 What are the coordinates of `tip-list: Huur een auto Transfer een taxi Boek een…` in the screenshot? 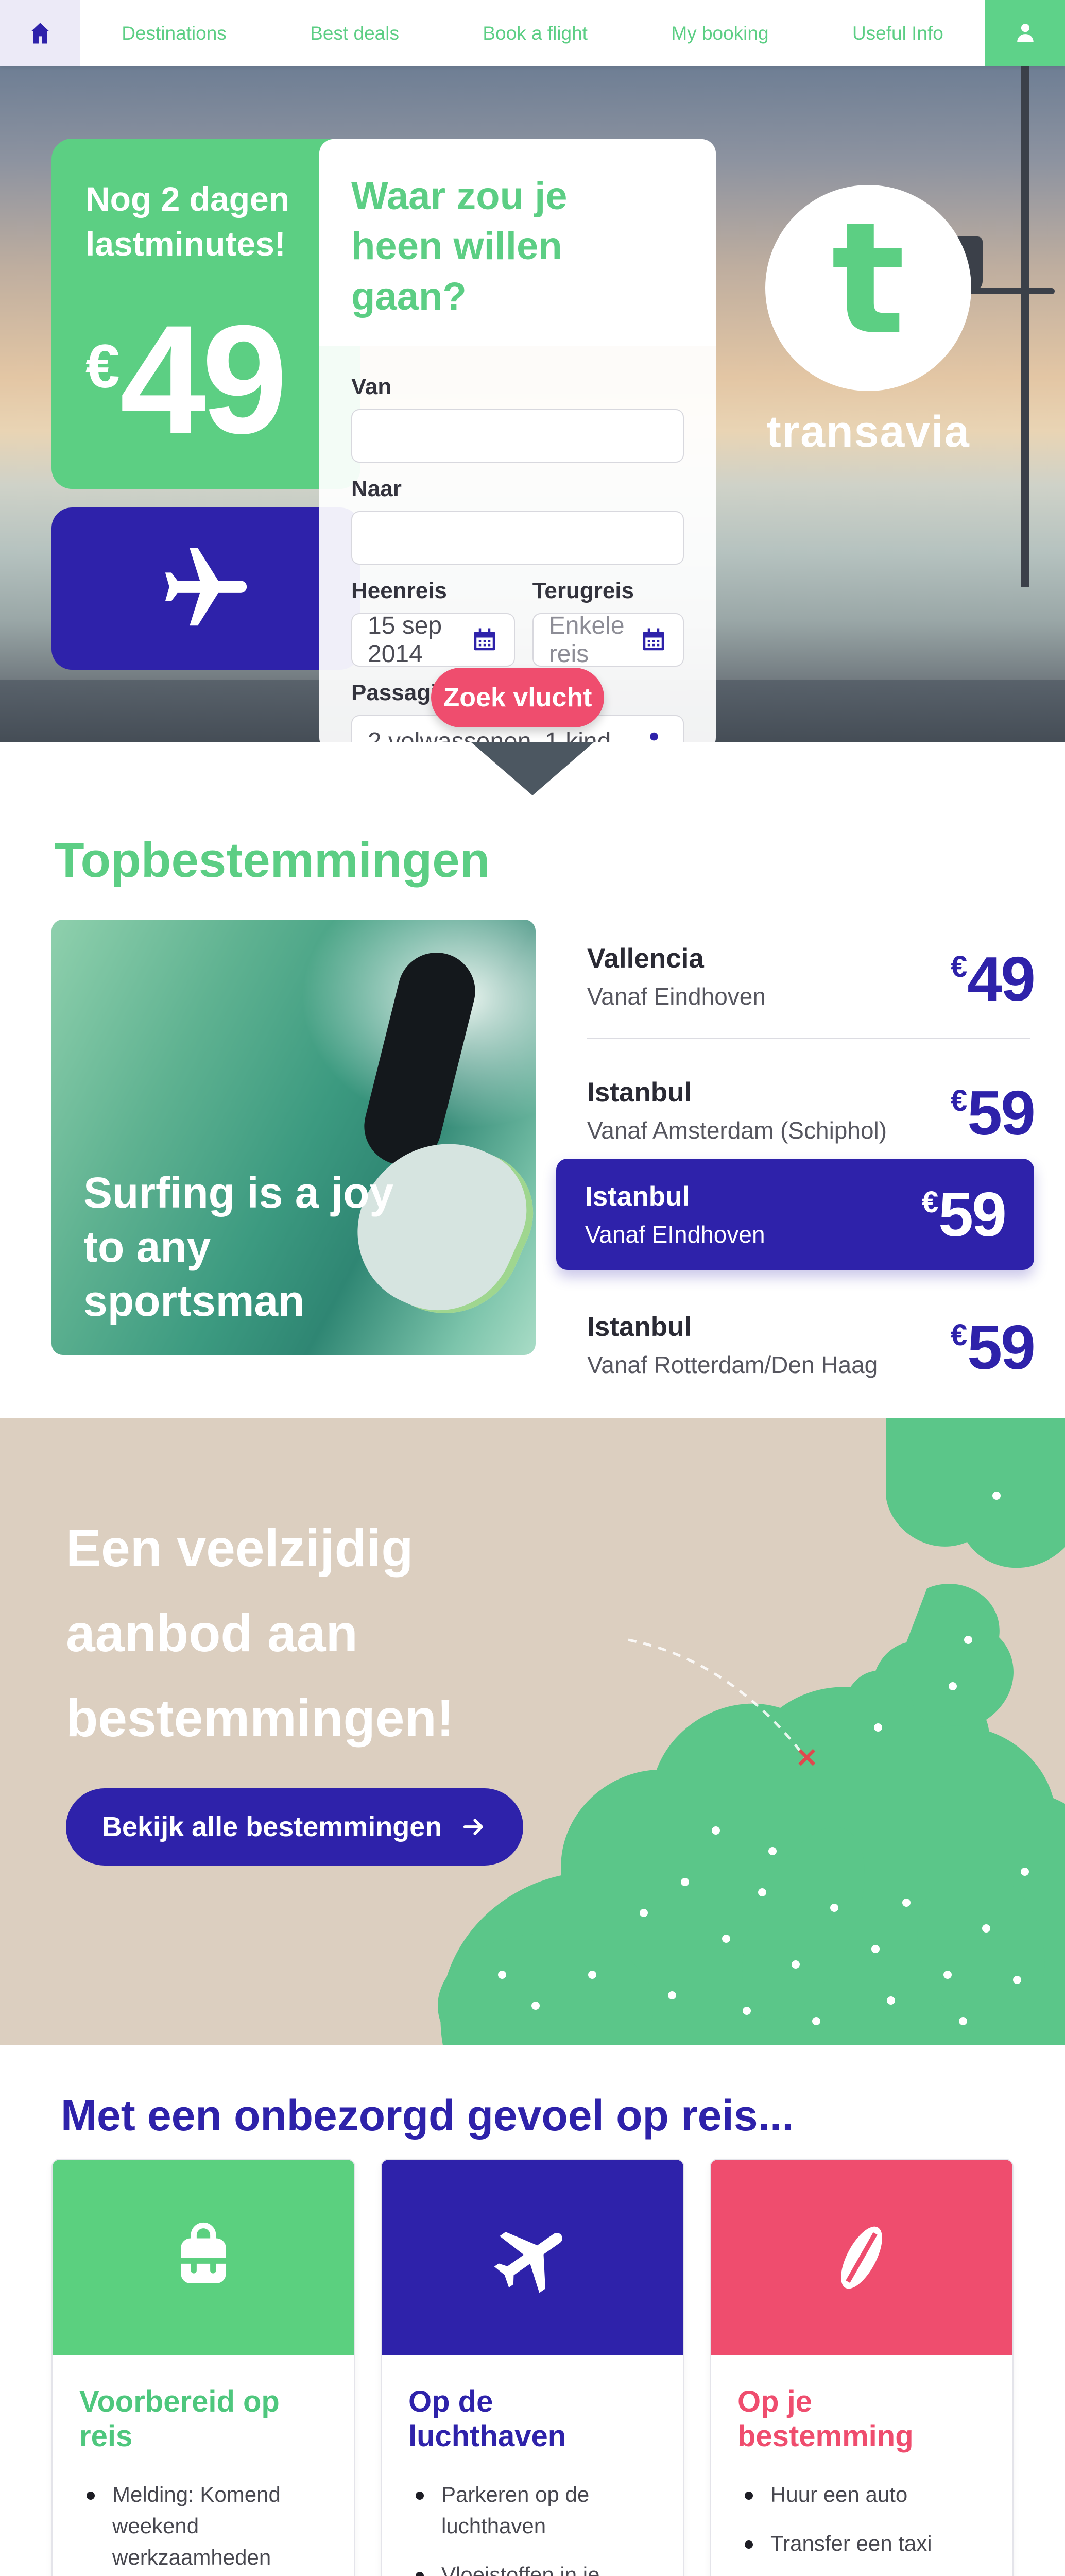 It's located at (862, 2527).